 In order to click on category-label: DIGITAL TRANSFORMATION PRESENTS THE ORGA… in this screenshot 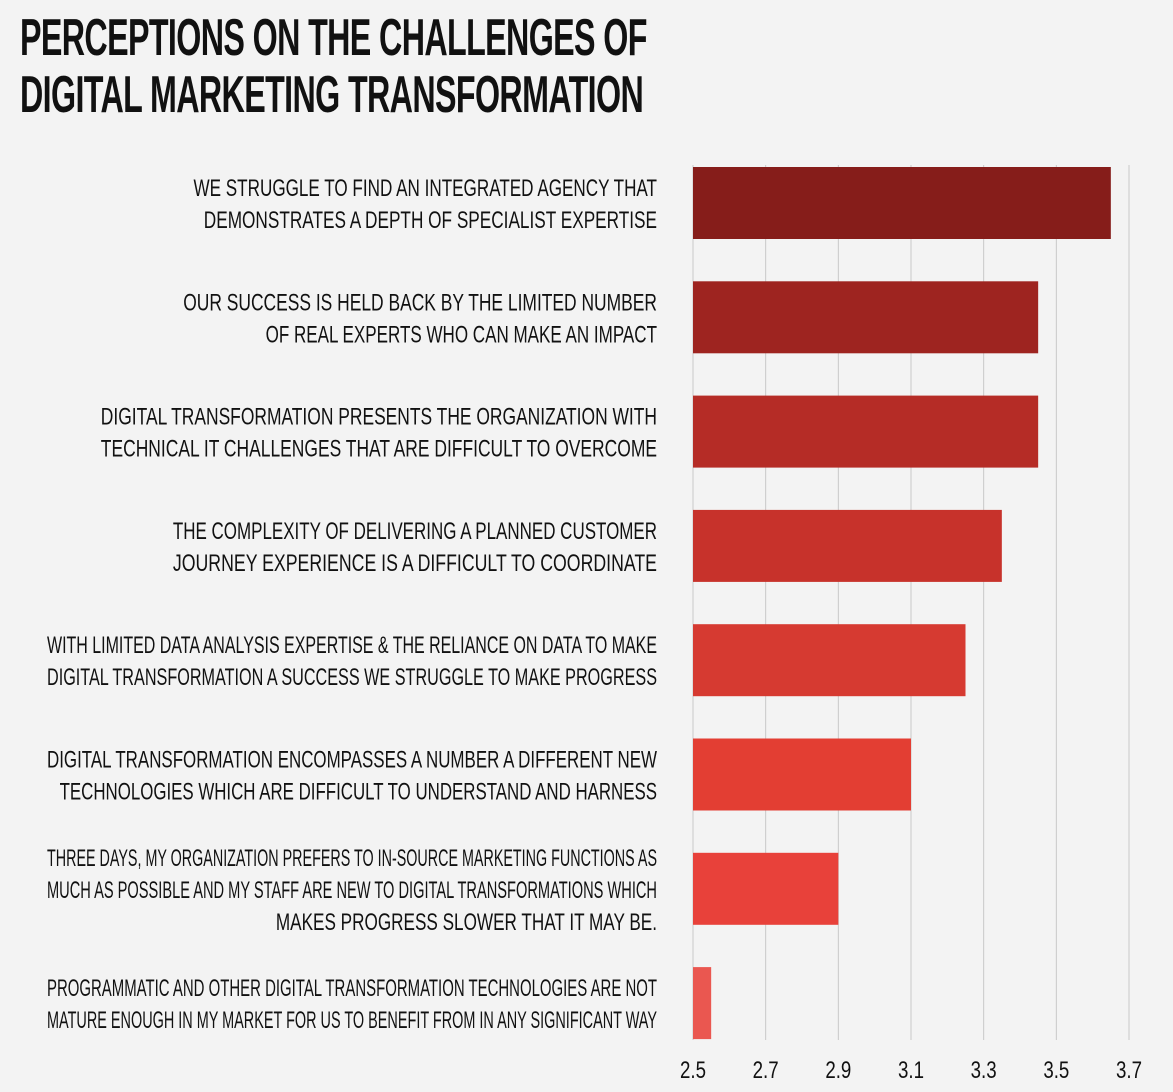, I will do `click(379, 417)`.